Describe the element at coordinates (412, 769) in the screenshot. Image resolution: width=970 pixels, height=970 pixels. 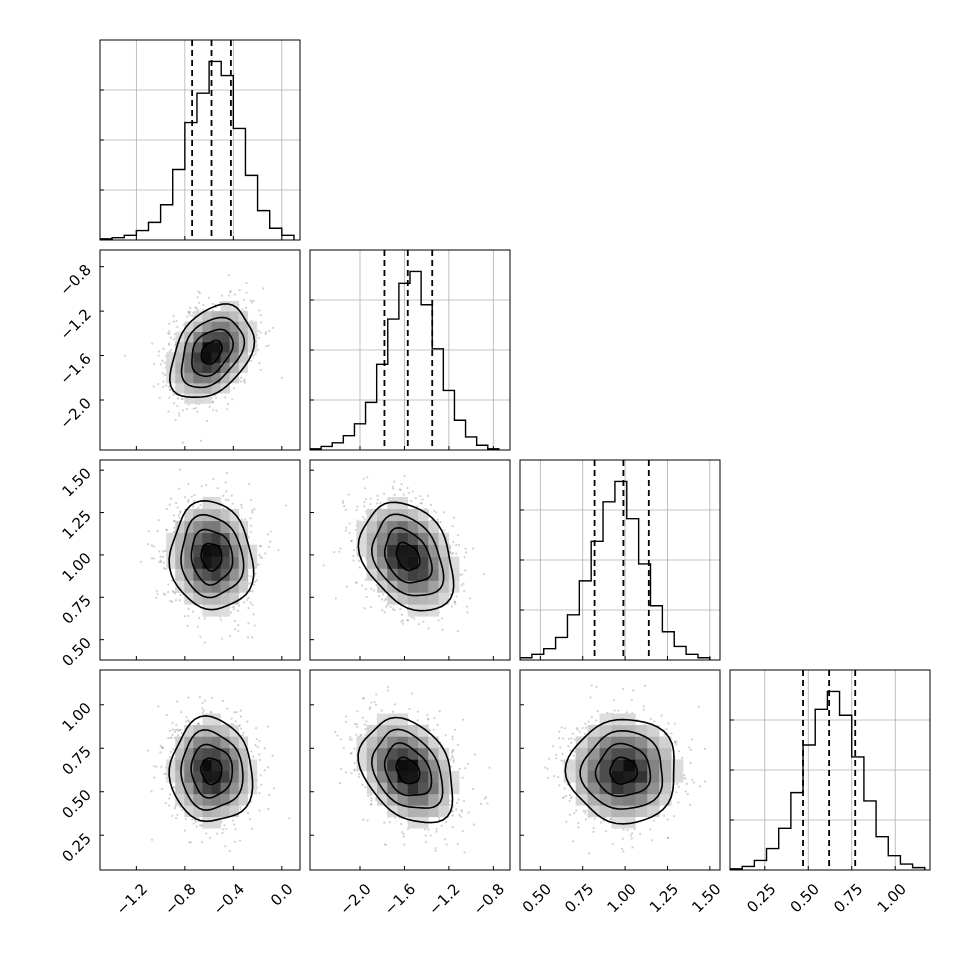
I see `panel-content` at that location.